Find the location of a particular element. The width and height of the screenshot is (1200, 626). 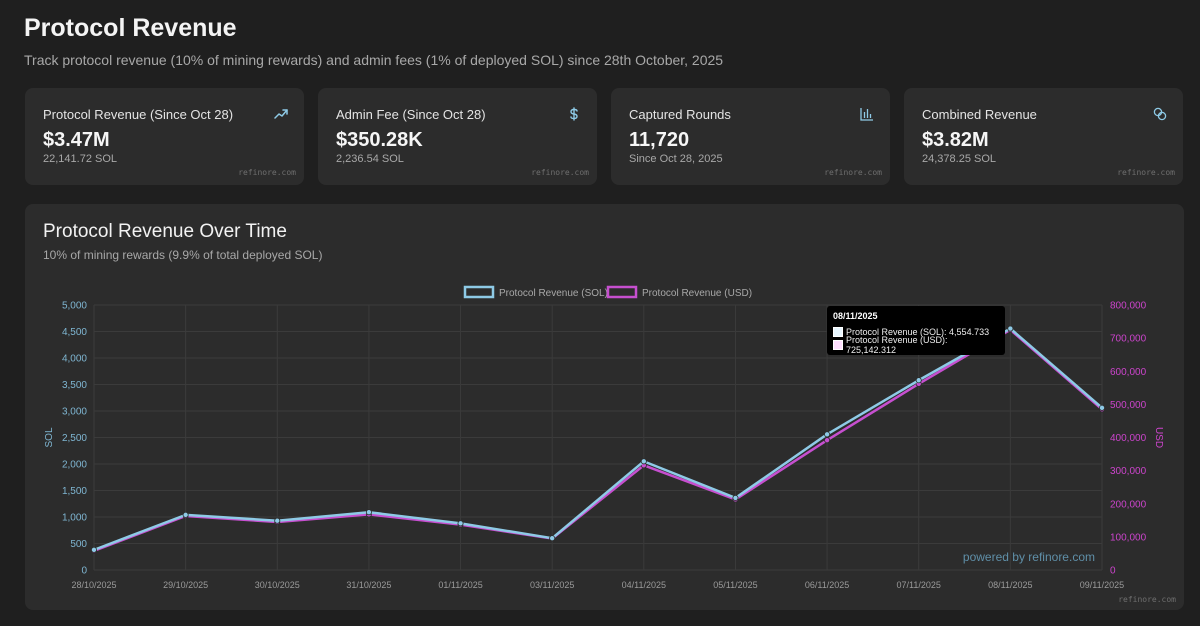

data-point-usd is located at coordinates (827, 440).